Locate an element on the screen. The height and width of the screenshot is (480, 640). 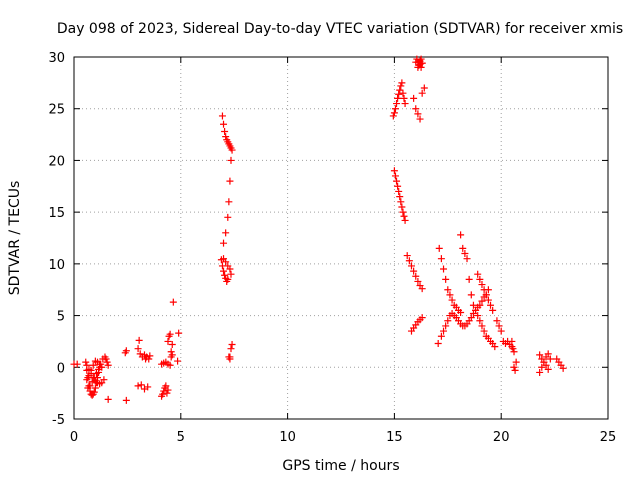
y-tick-label: 20 is located at coordinates (56, 161).